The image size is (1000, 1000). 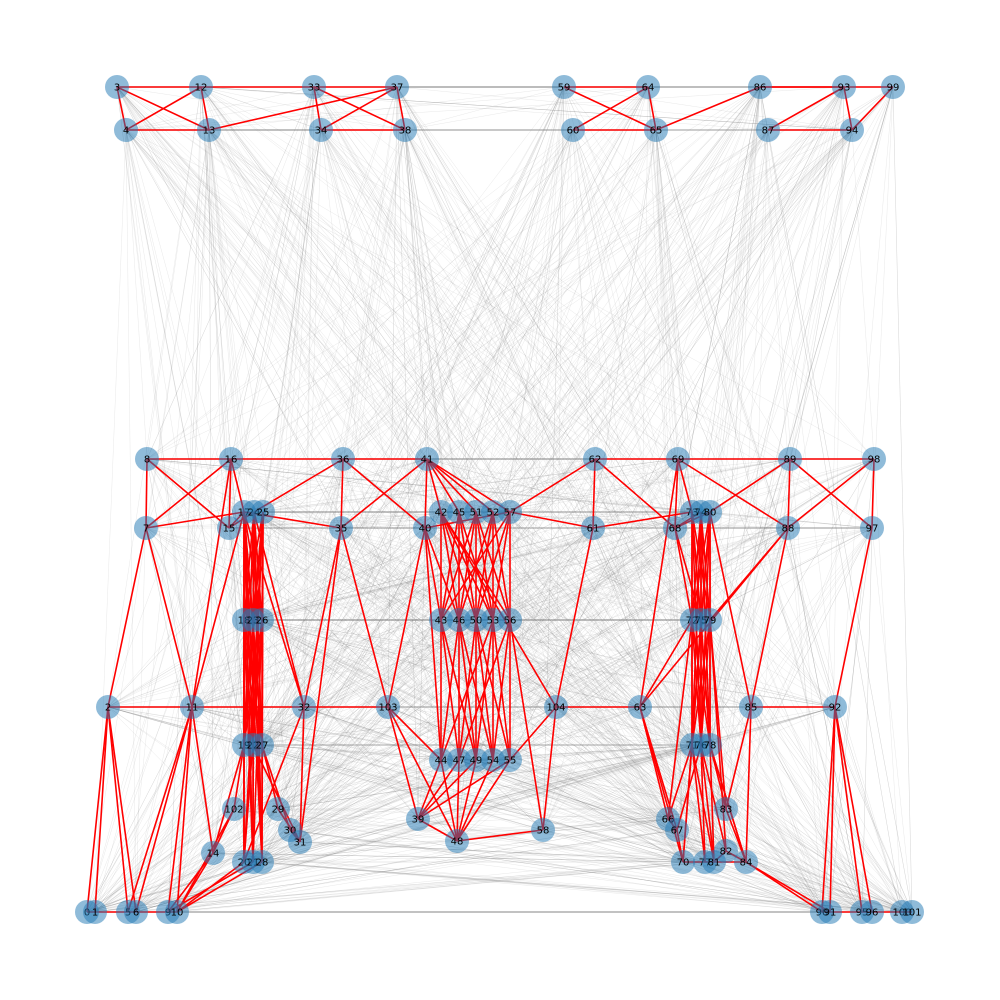 What do you see at coordinates (493, 621) in the screenshot?
I see `node-label: 53` at bounding box center [493, 621].